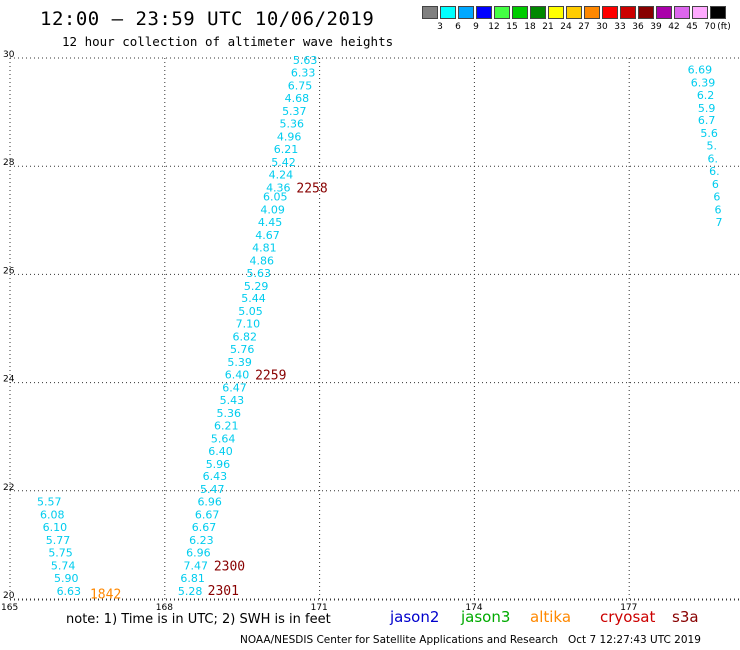 This screenshot has width=740, height=650. I want to click on wave-height-label: 6.2, so click(706, 95).